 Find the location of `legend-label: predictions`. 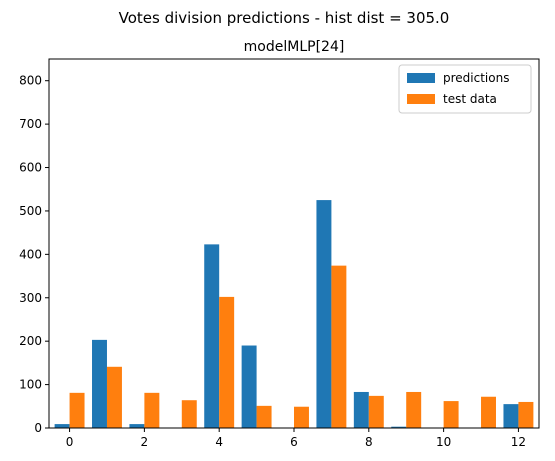

legend-label: predictions is located at coordinates (476, 78).